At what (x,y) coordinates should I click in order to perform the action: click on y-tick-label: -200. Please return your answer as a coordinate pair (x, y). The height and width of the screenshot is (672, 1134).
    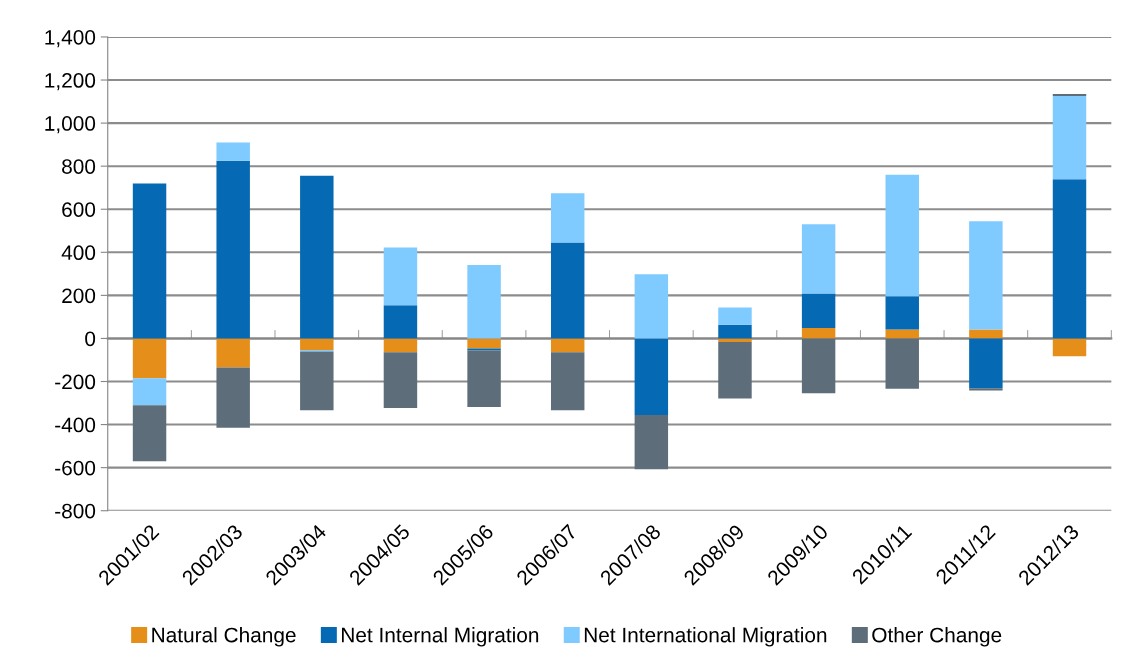
    Looking at the image, I should click on (75, 382).